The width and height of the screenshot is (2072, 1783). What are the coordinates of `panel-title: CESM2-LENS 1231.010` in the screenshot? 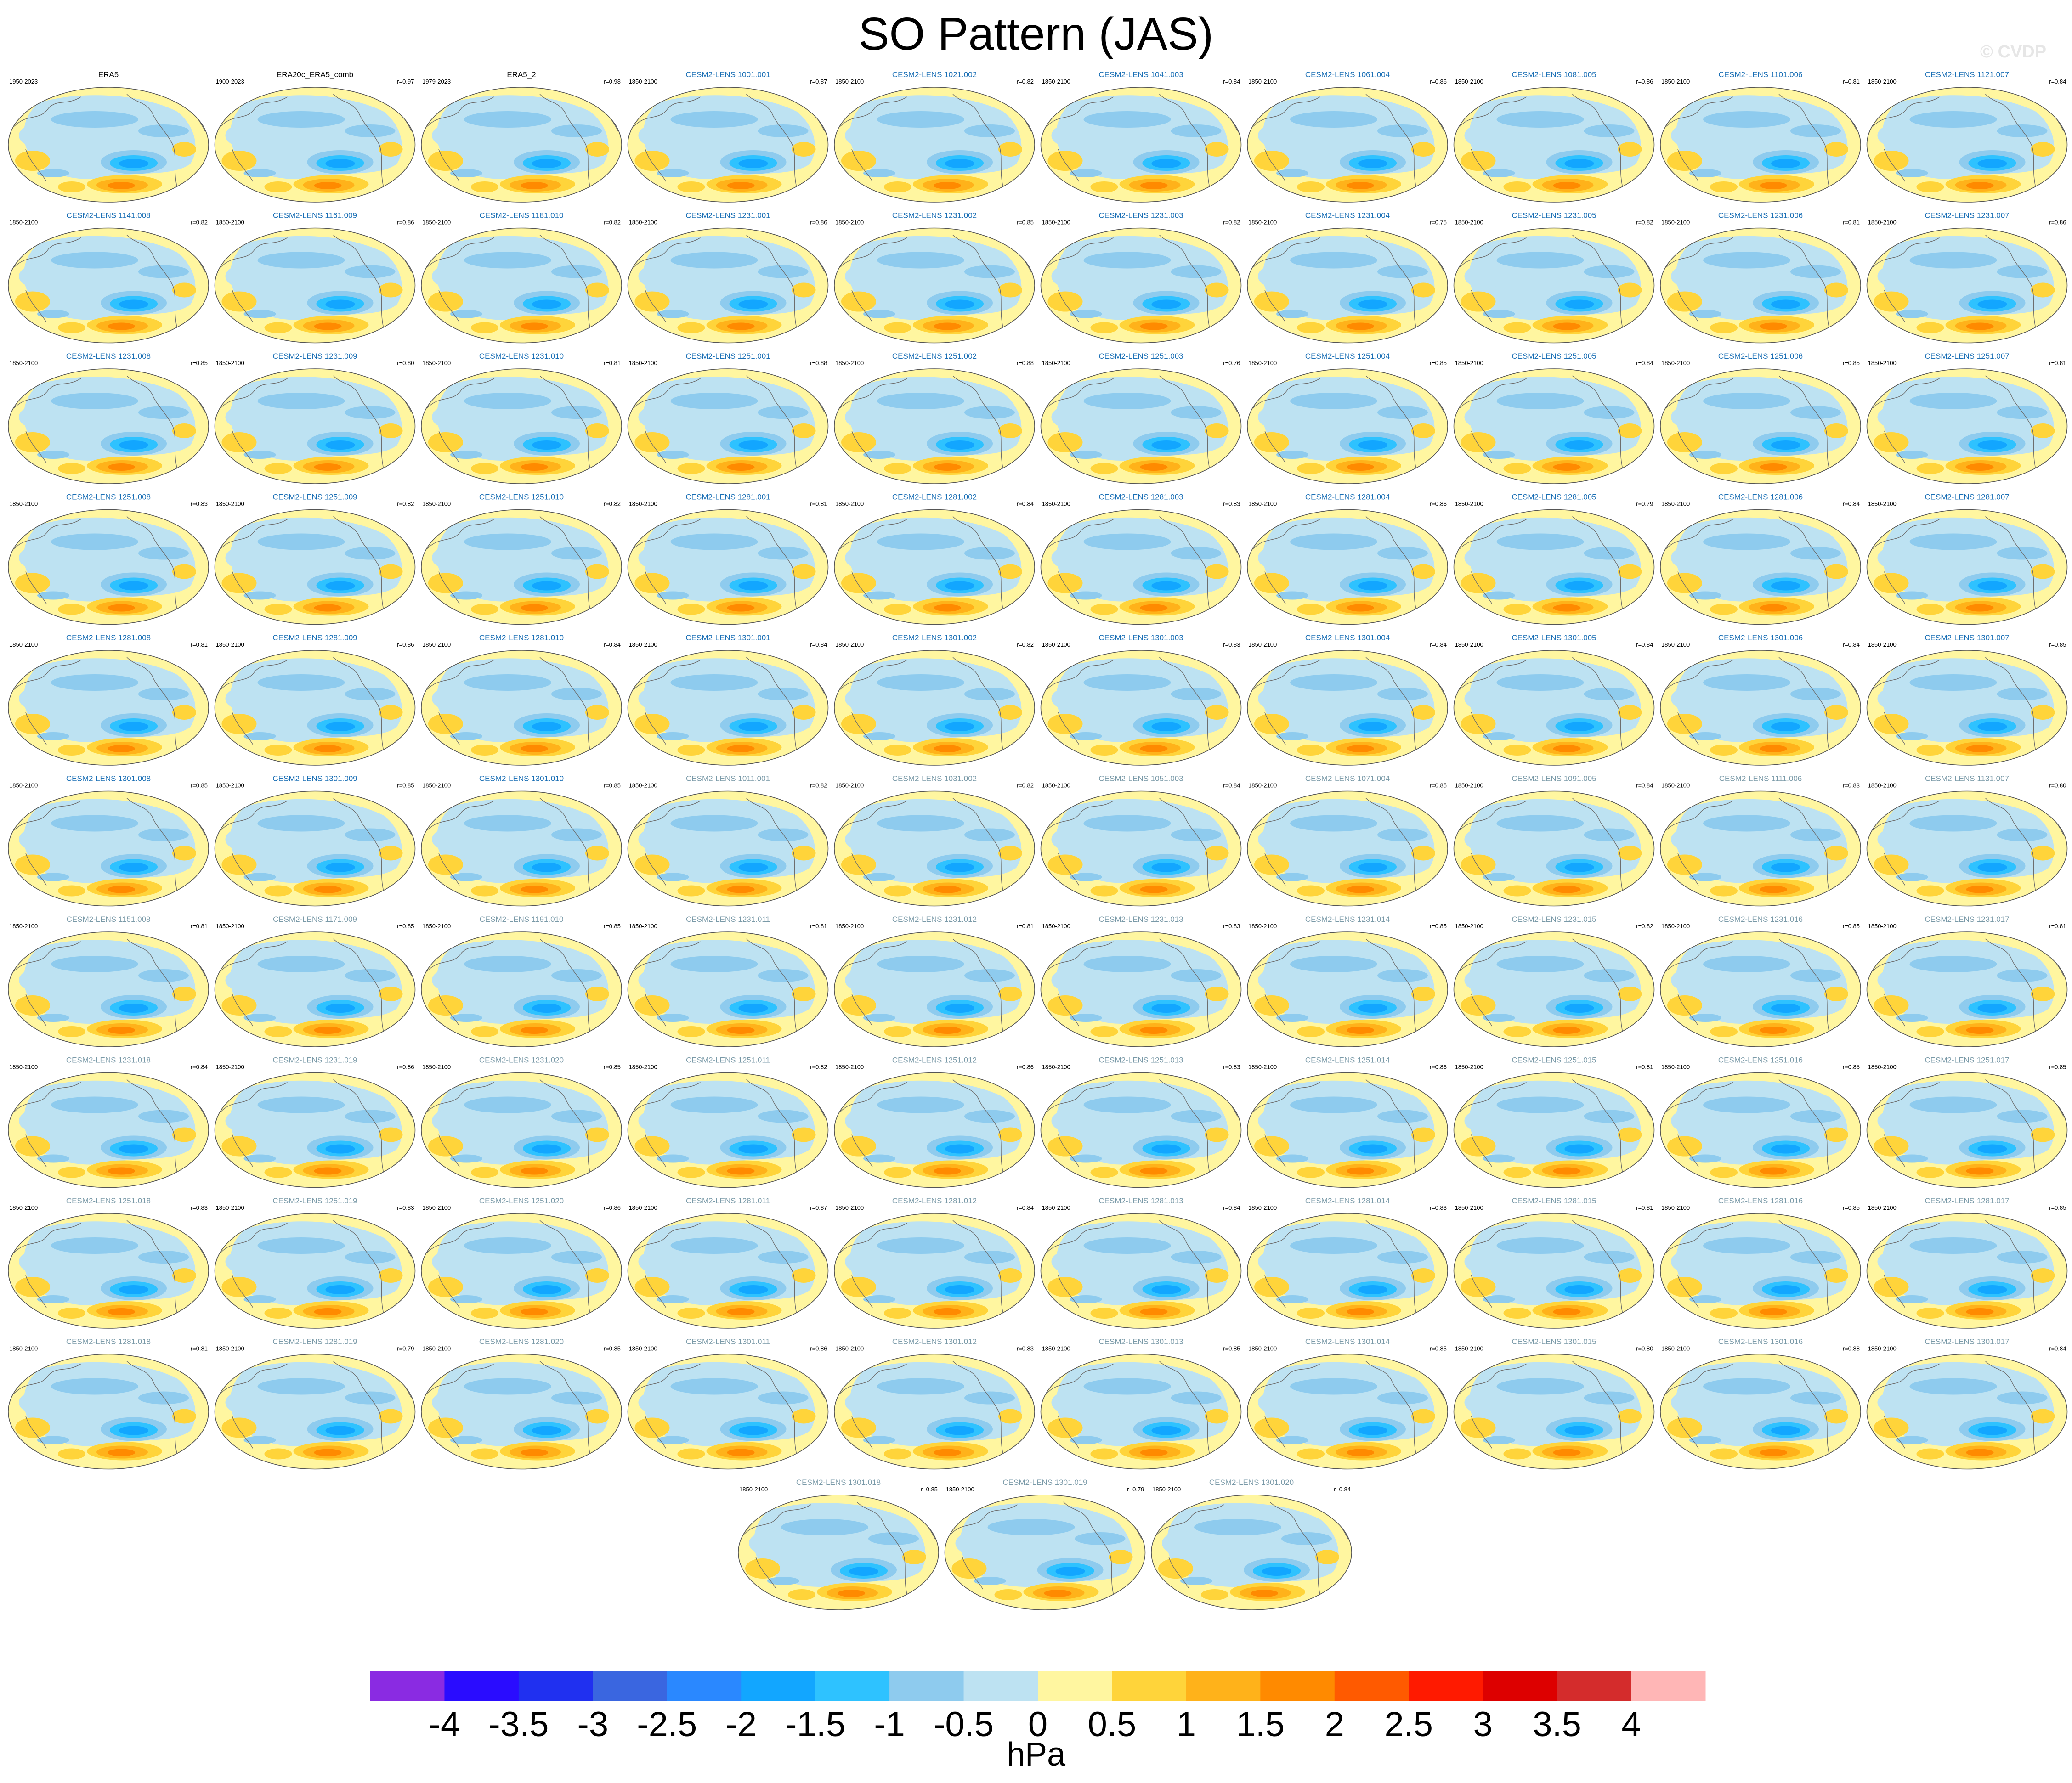 It's located at (521, 356).